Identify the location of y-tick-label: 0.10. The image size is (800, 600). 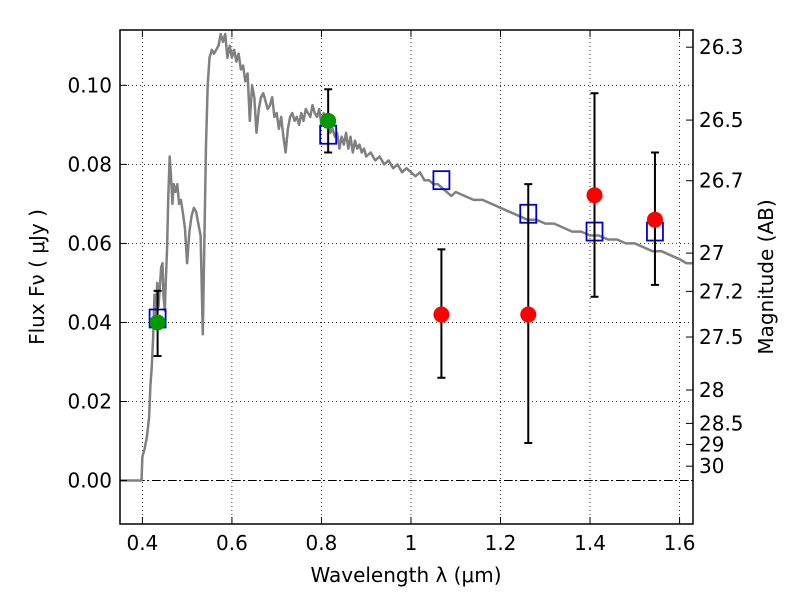
(89, 85).